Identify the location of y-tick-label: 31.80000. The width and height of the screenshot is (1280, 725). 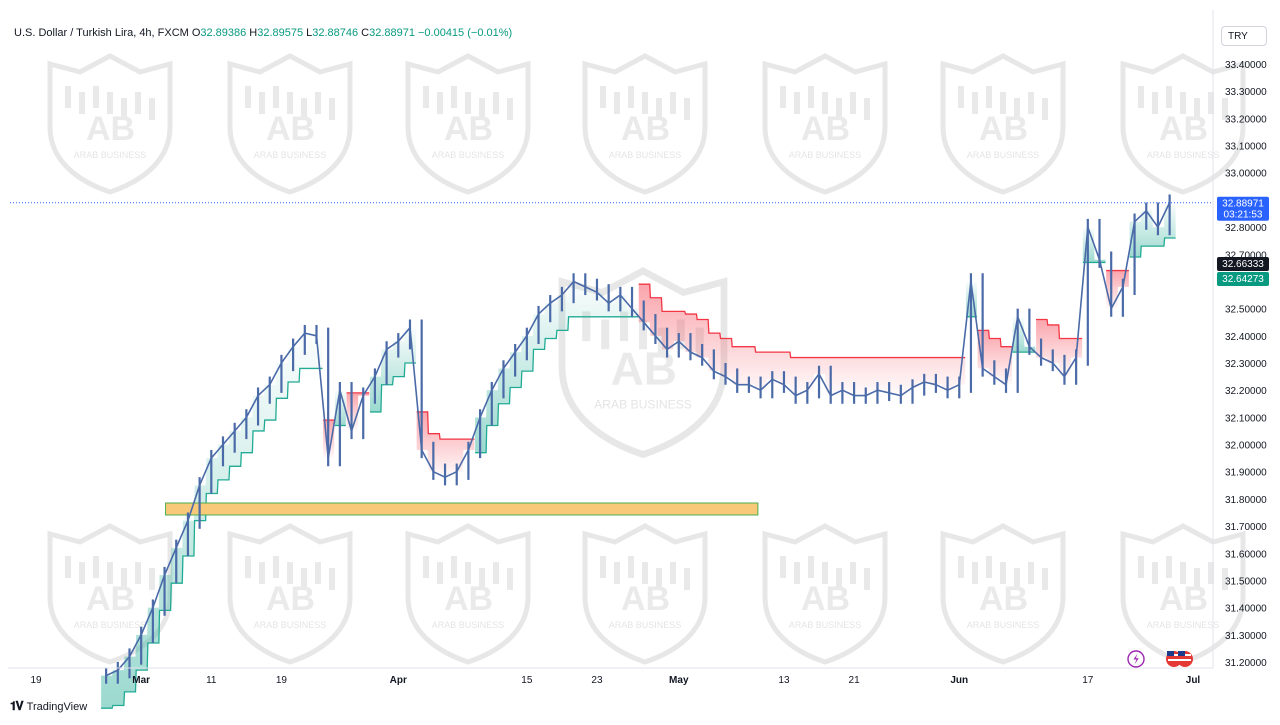
(1246, 500).